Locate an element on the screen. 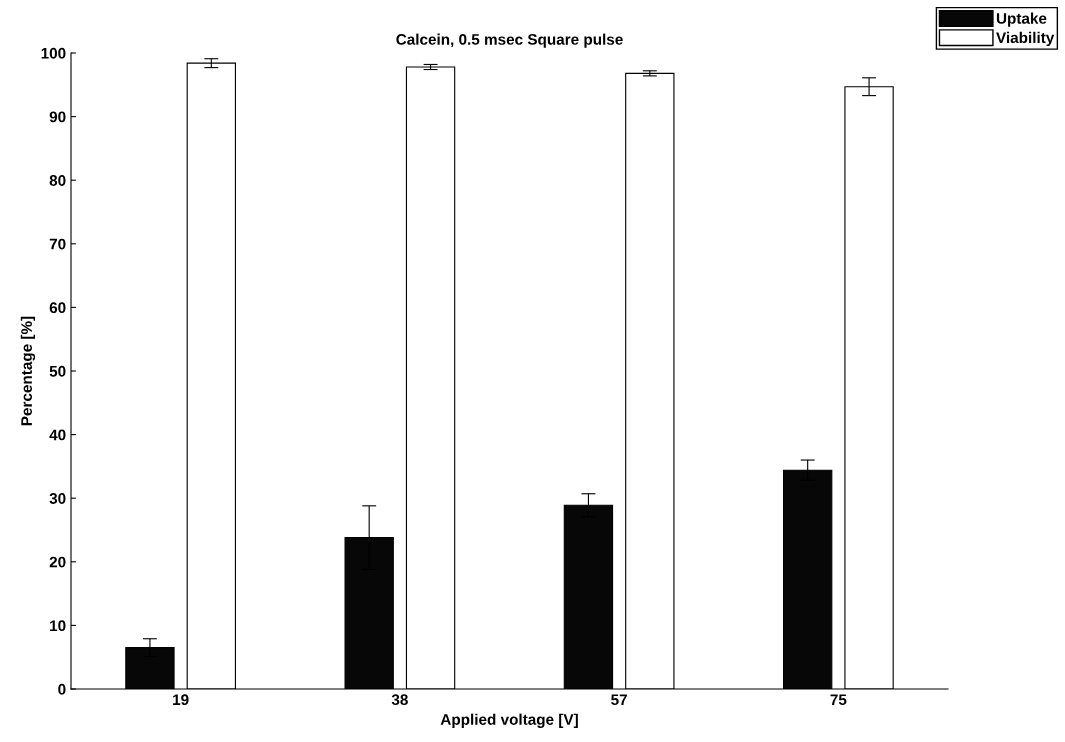 This screenshot has width=1065, height=742. y-tick-label: 80 is located at coordinates (57, 180).